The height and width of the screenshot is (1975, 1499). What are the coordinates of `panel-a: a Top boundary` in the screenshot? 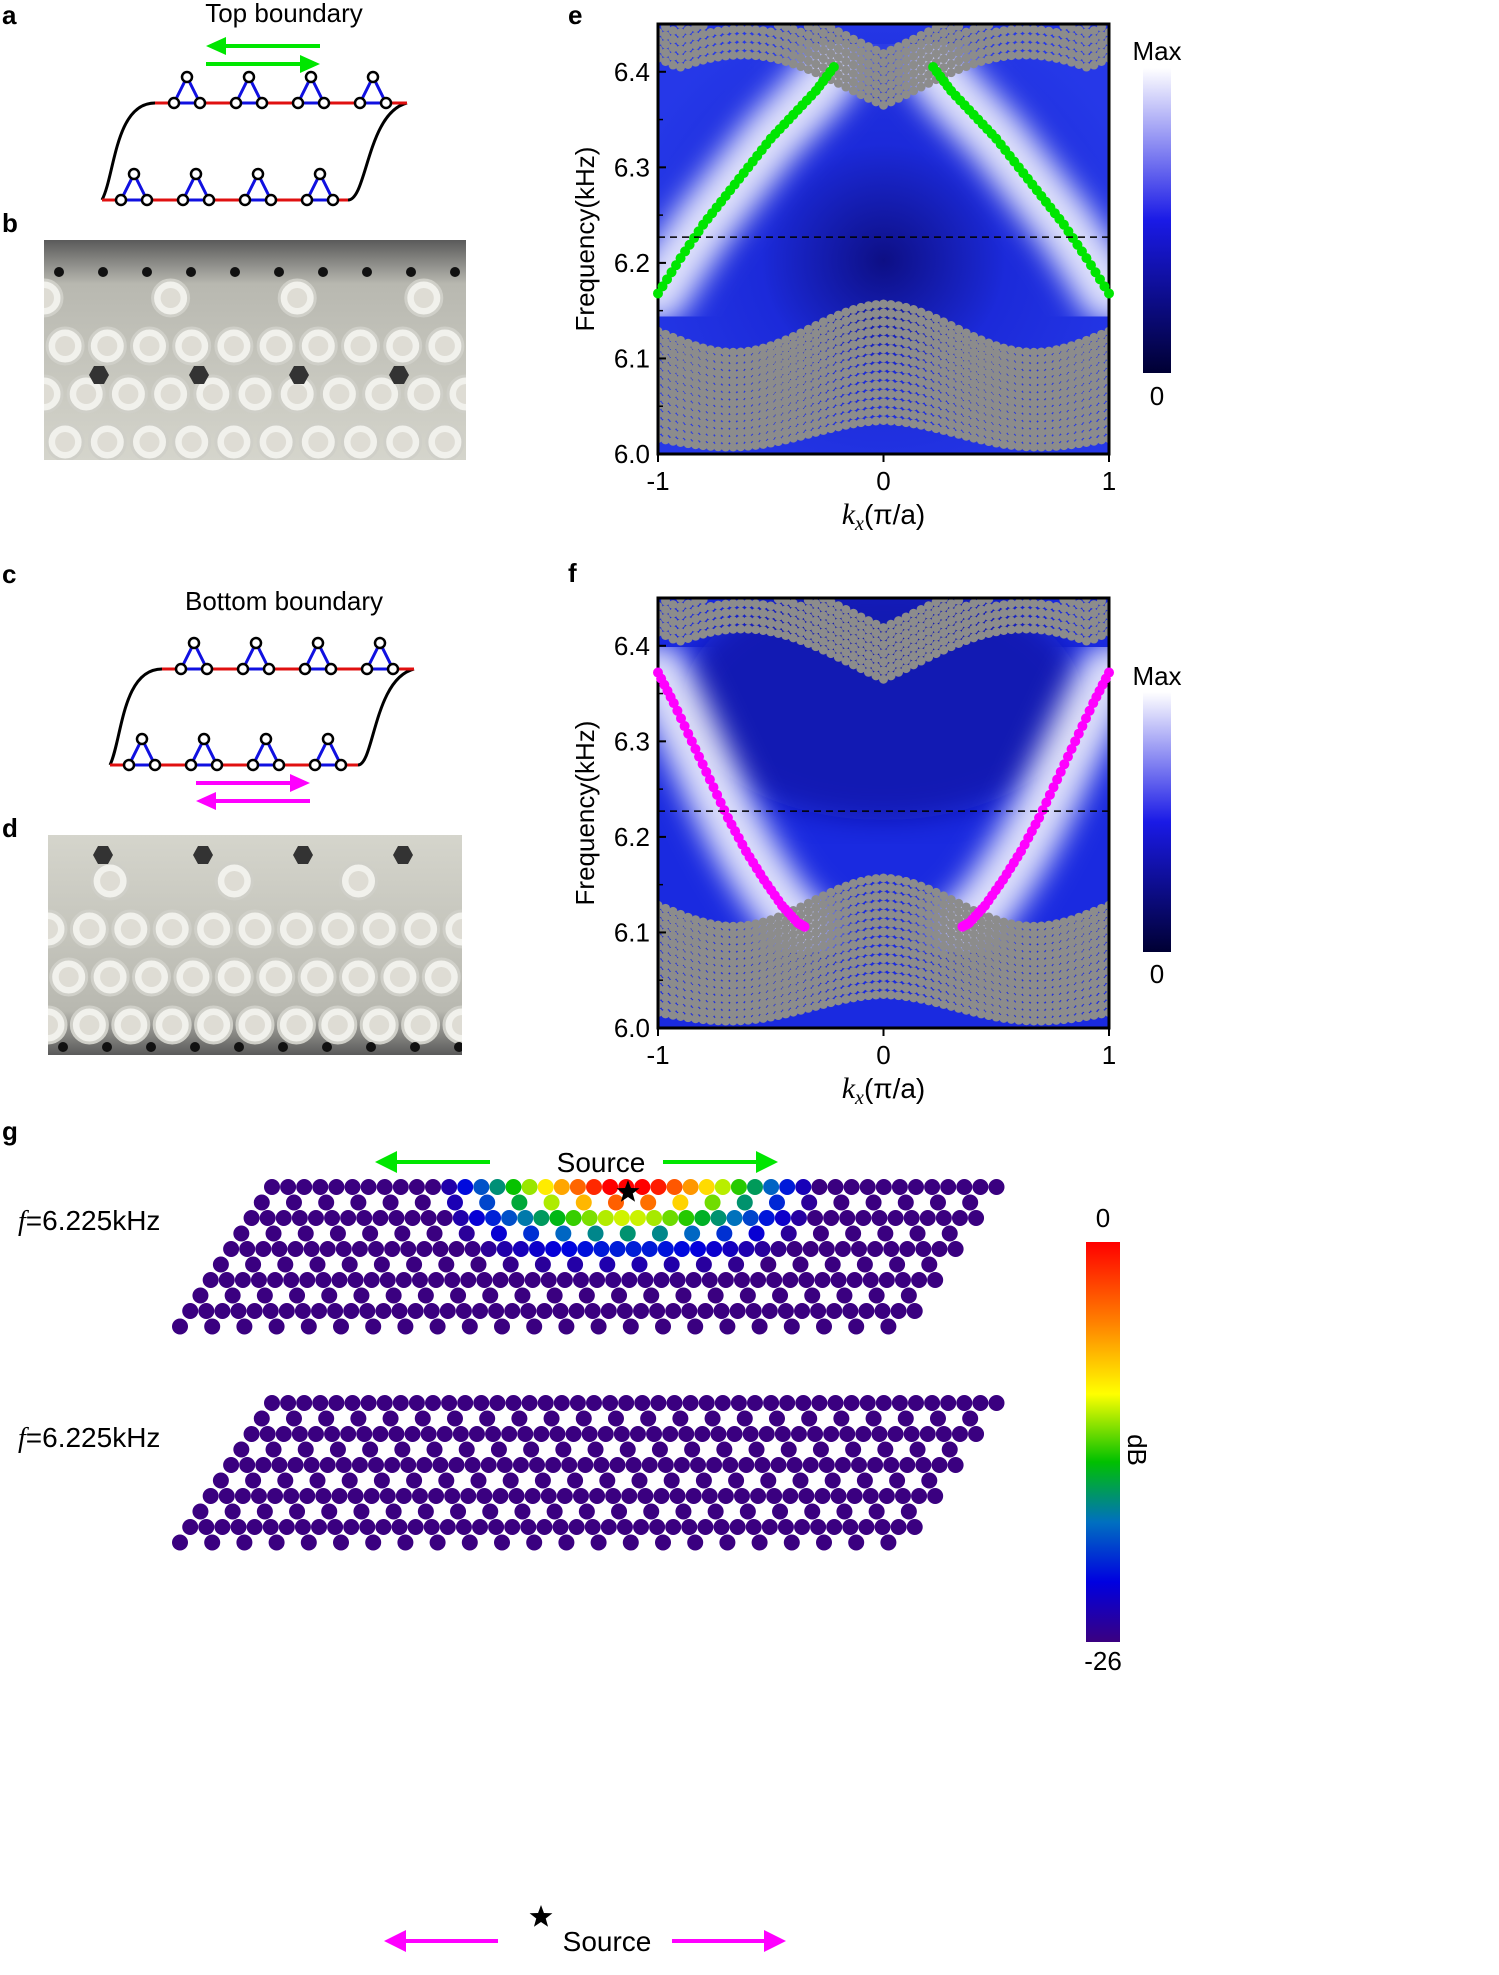 It's located at (205, 103).